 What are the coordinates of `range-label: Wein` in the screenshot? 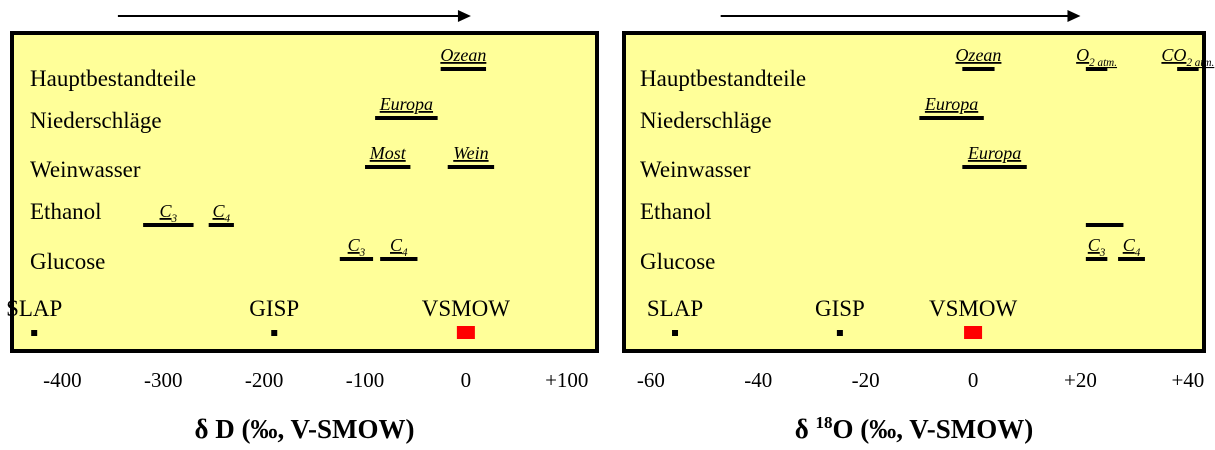 It's located at (470, 153).